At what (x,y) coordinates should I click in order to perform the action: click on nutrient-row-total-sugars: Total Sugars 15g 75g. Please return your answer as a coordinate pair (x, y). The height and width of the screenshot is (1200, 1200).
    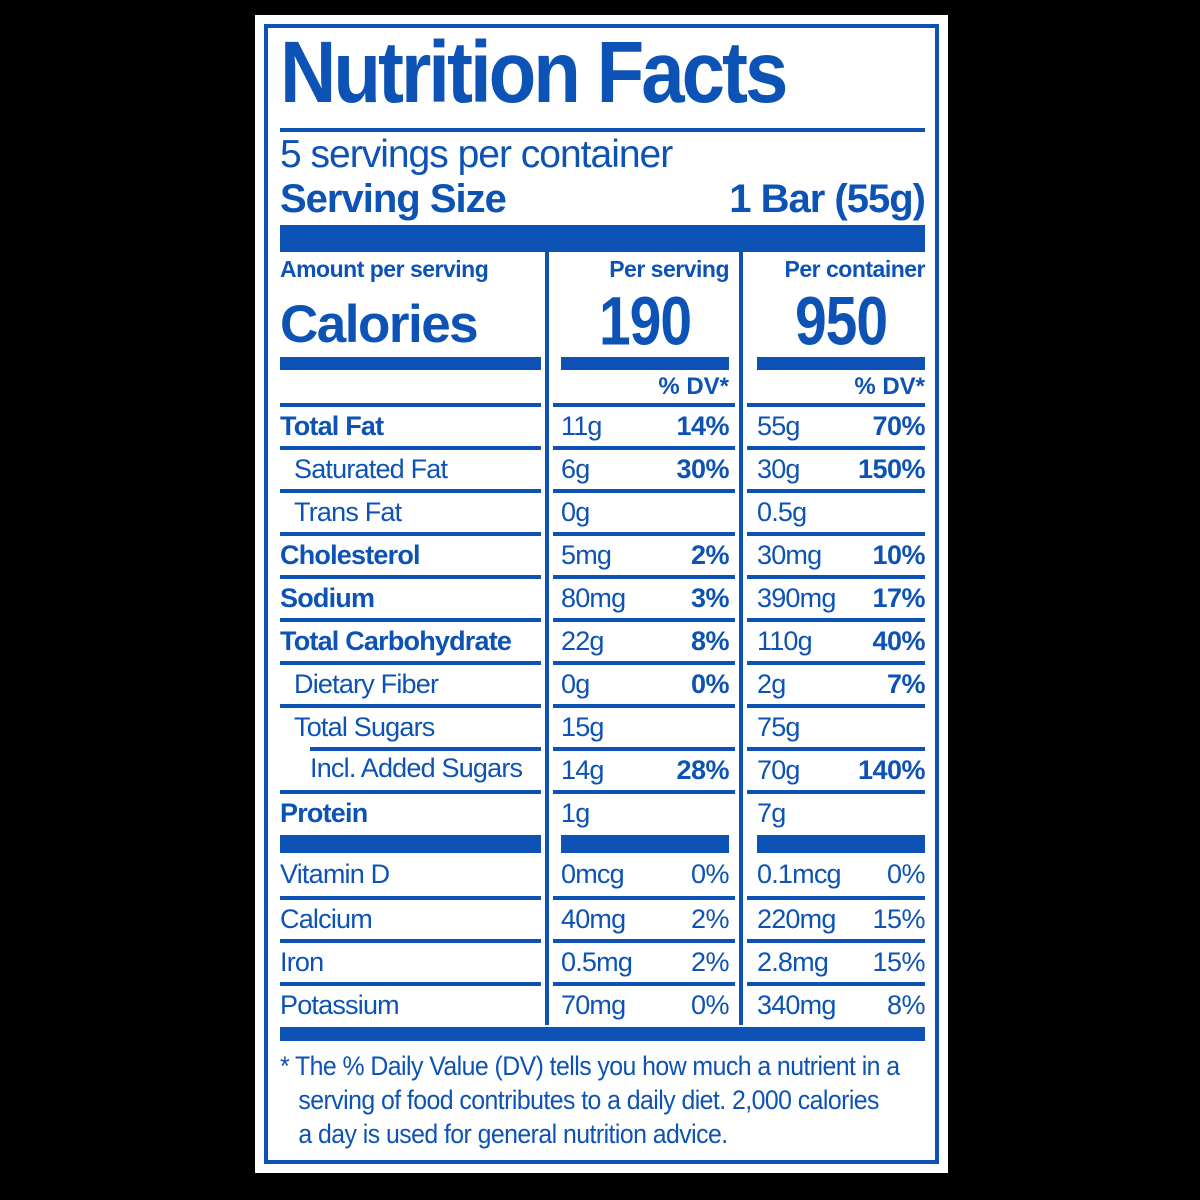
    Looking at the image, I should click on (602, 725).